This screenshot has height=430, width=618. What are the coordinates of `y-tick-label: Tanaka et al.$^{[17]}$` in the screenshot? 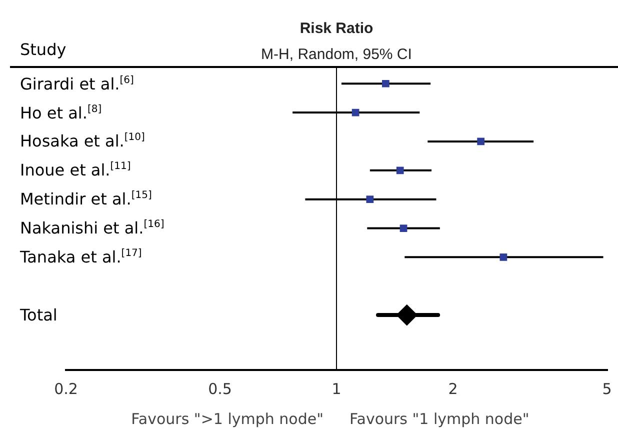 It's located at (81, 257).